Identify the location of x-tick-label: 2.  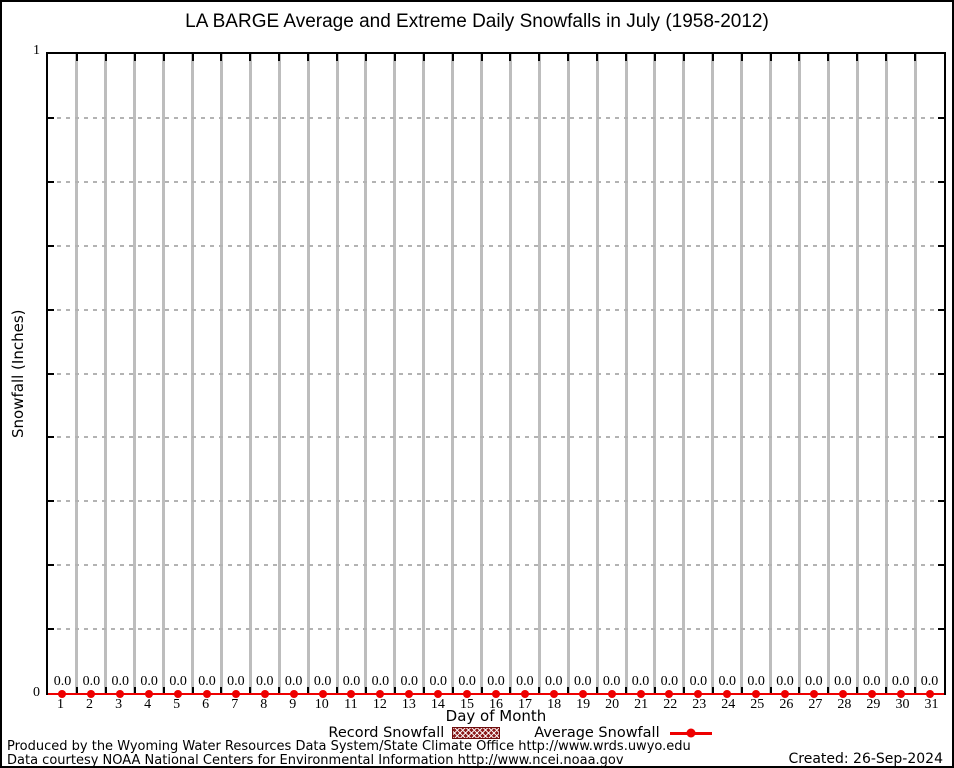
(90, 704).